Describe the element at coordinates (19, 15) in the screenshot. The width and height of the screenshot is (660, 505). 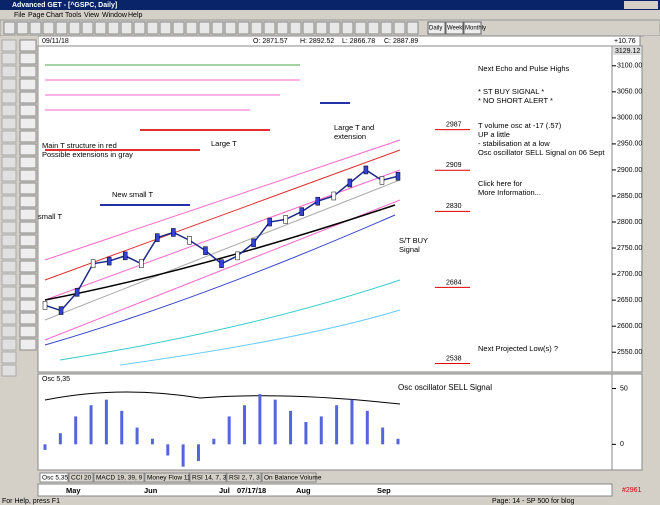
I see `menu-item: File` at that location.